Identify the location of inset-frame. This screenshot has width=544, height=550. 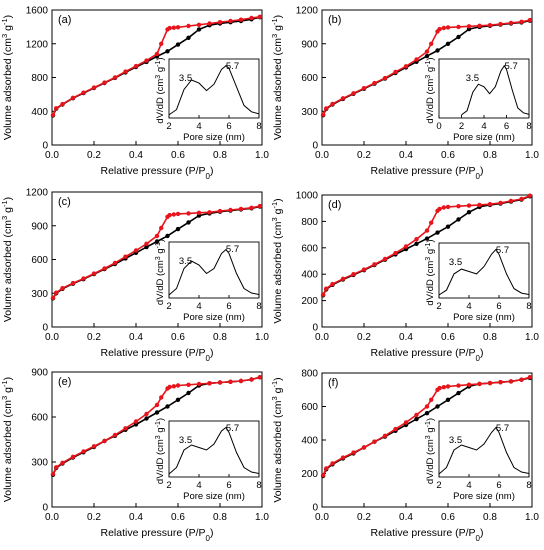
(484, 88).